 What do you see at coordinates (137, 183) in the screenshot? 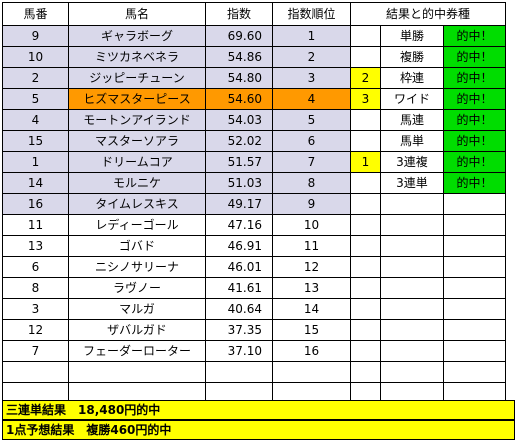
I see `horse-name-cell: モルニケ` at bounding box center [137, 183].